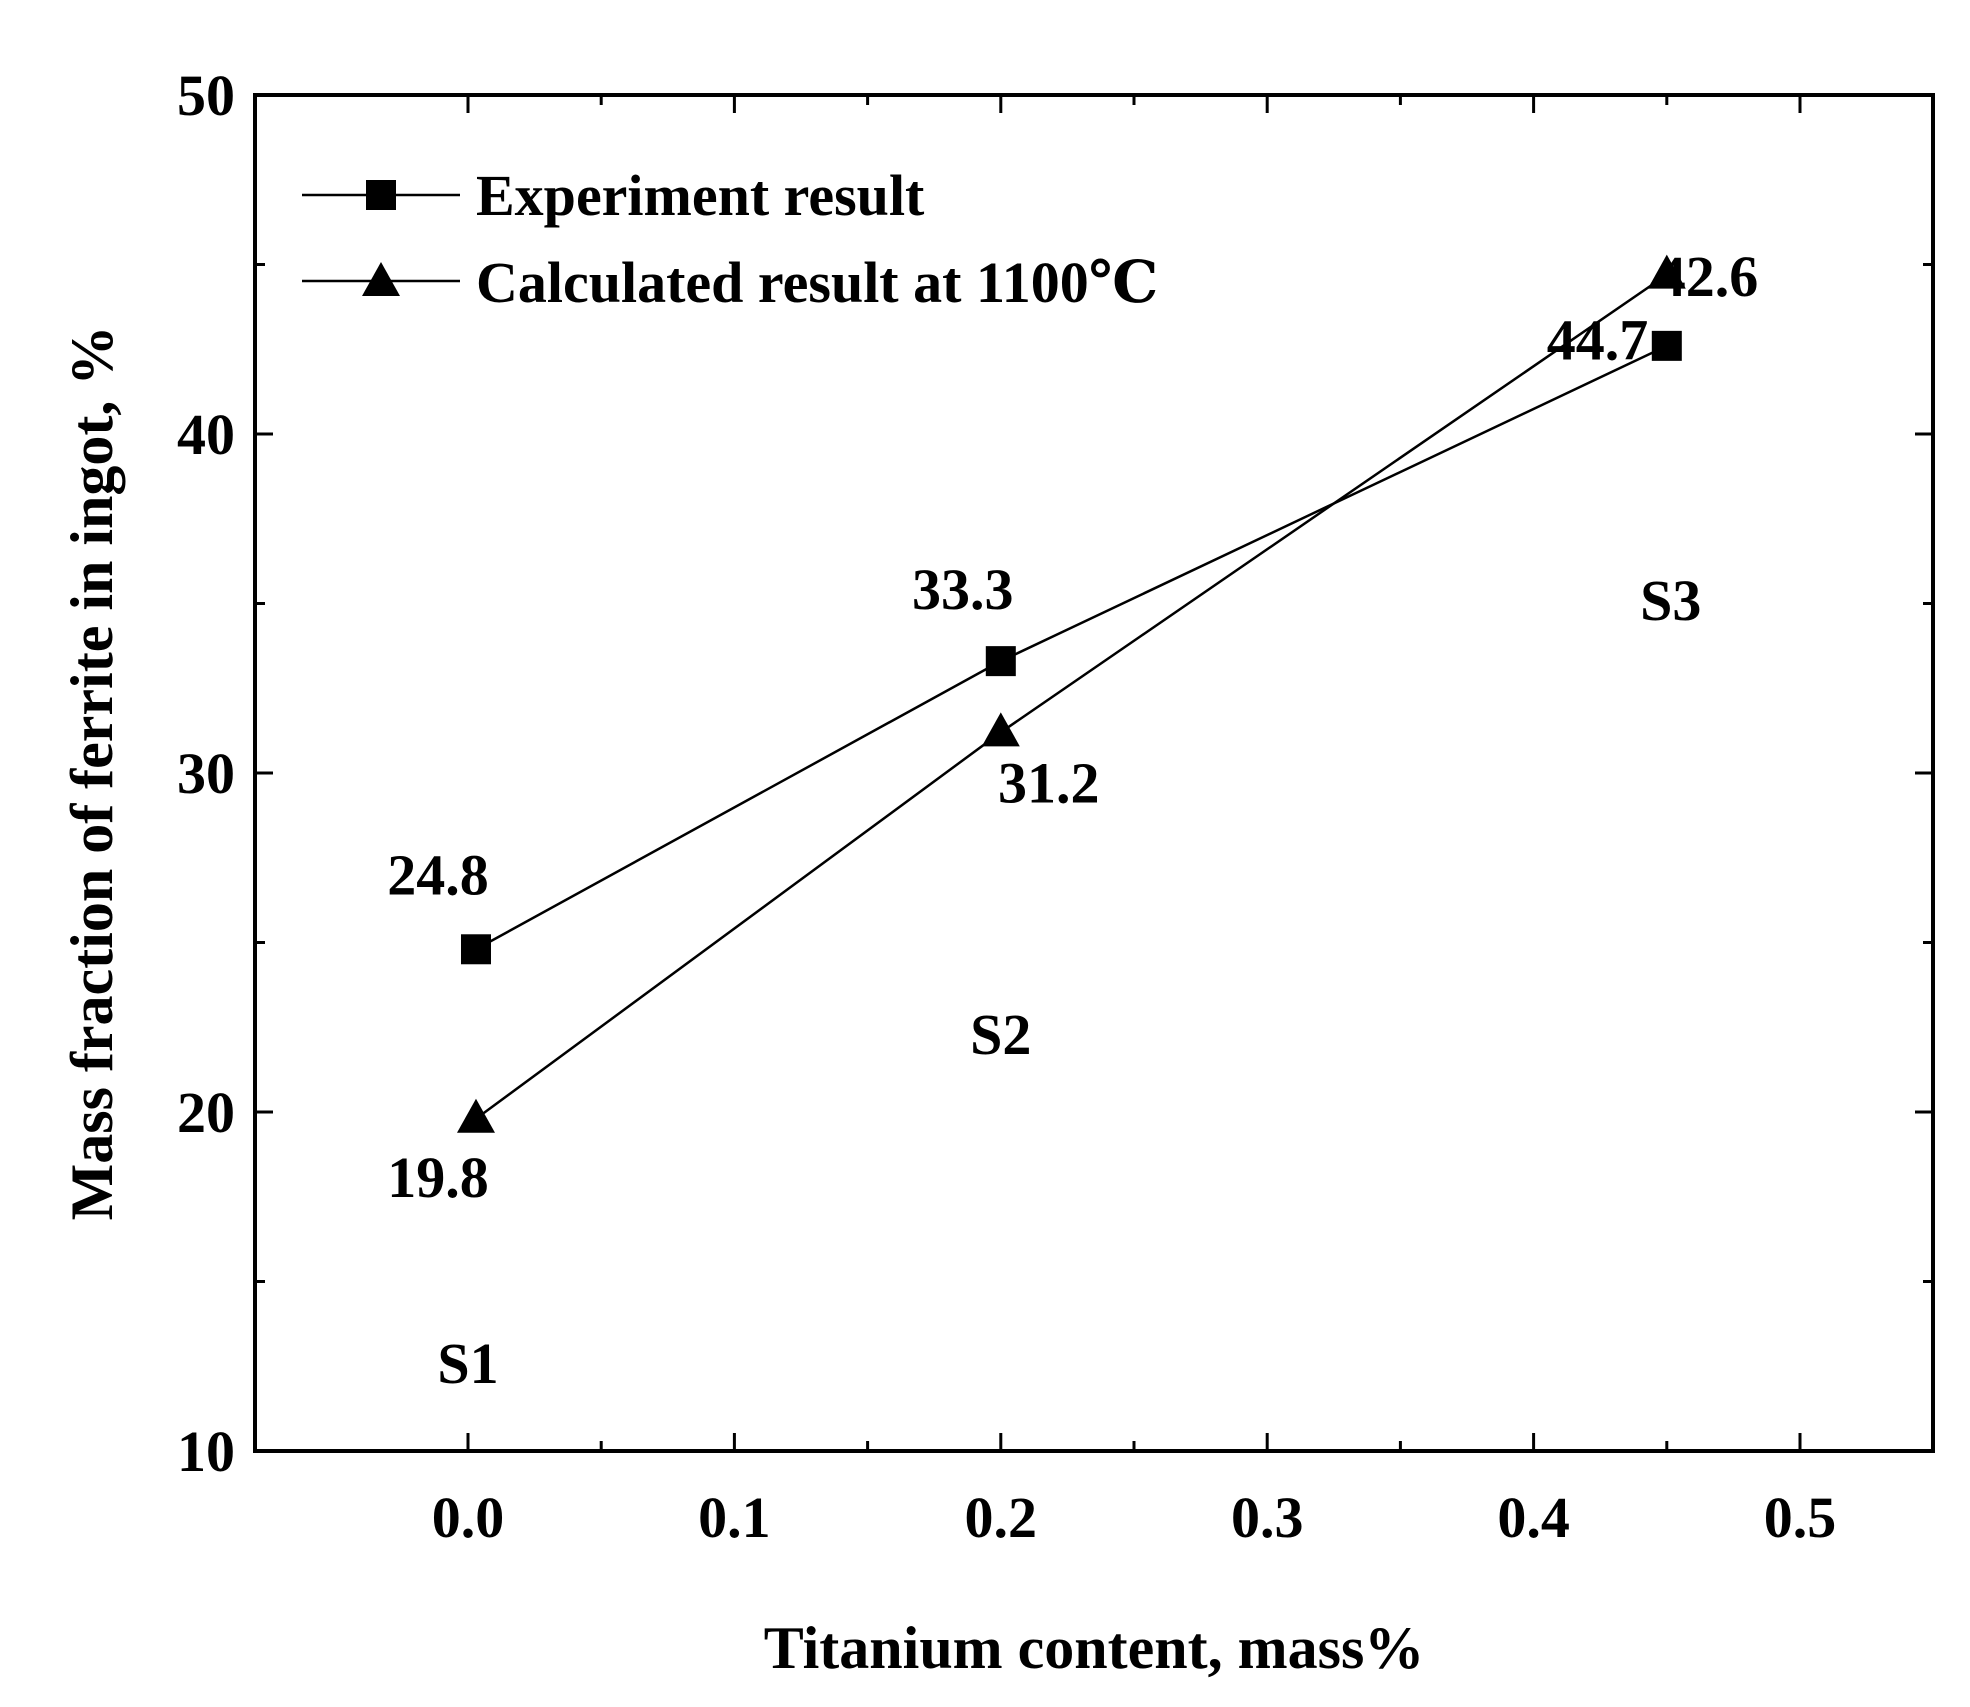  I want to click on x-tick-label: 0.3, so click(1267, 1517).